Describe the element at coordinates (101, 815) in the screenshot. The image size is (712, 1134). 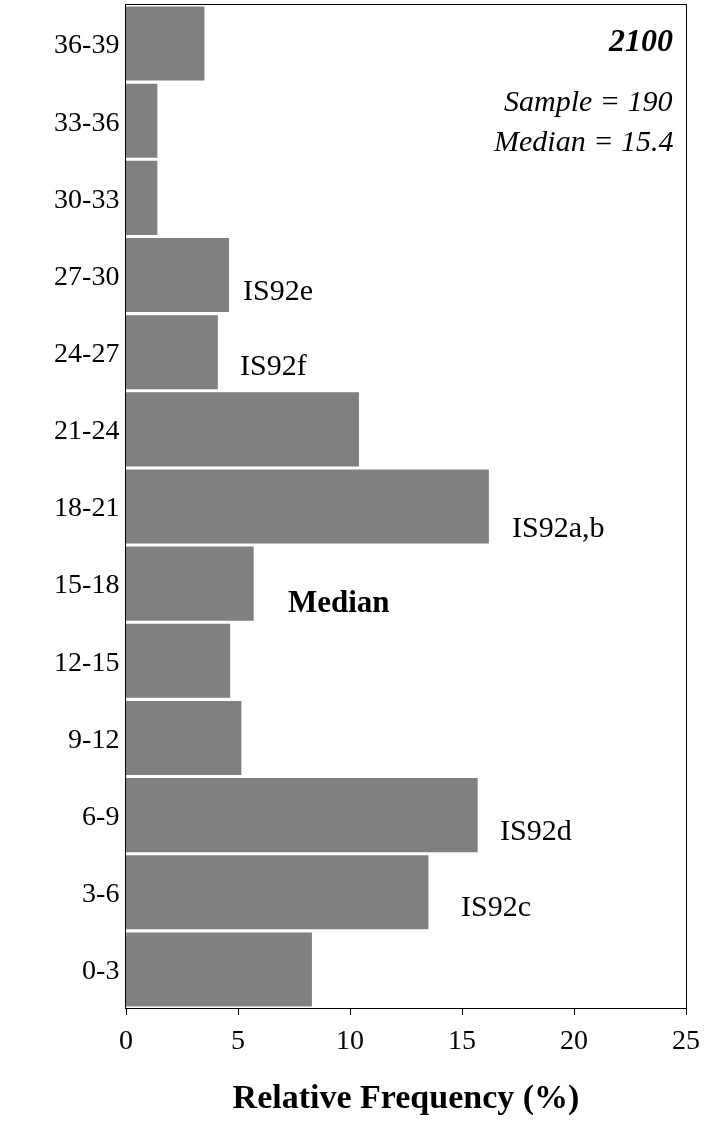
I see `y-tick-label: 6-9` at that location.